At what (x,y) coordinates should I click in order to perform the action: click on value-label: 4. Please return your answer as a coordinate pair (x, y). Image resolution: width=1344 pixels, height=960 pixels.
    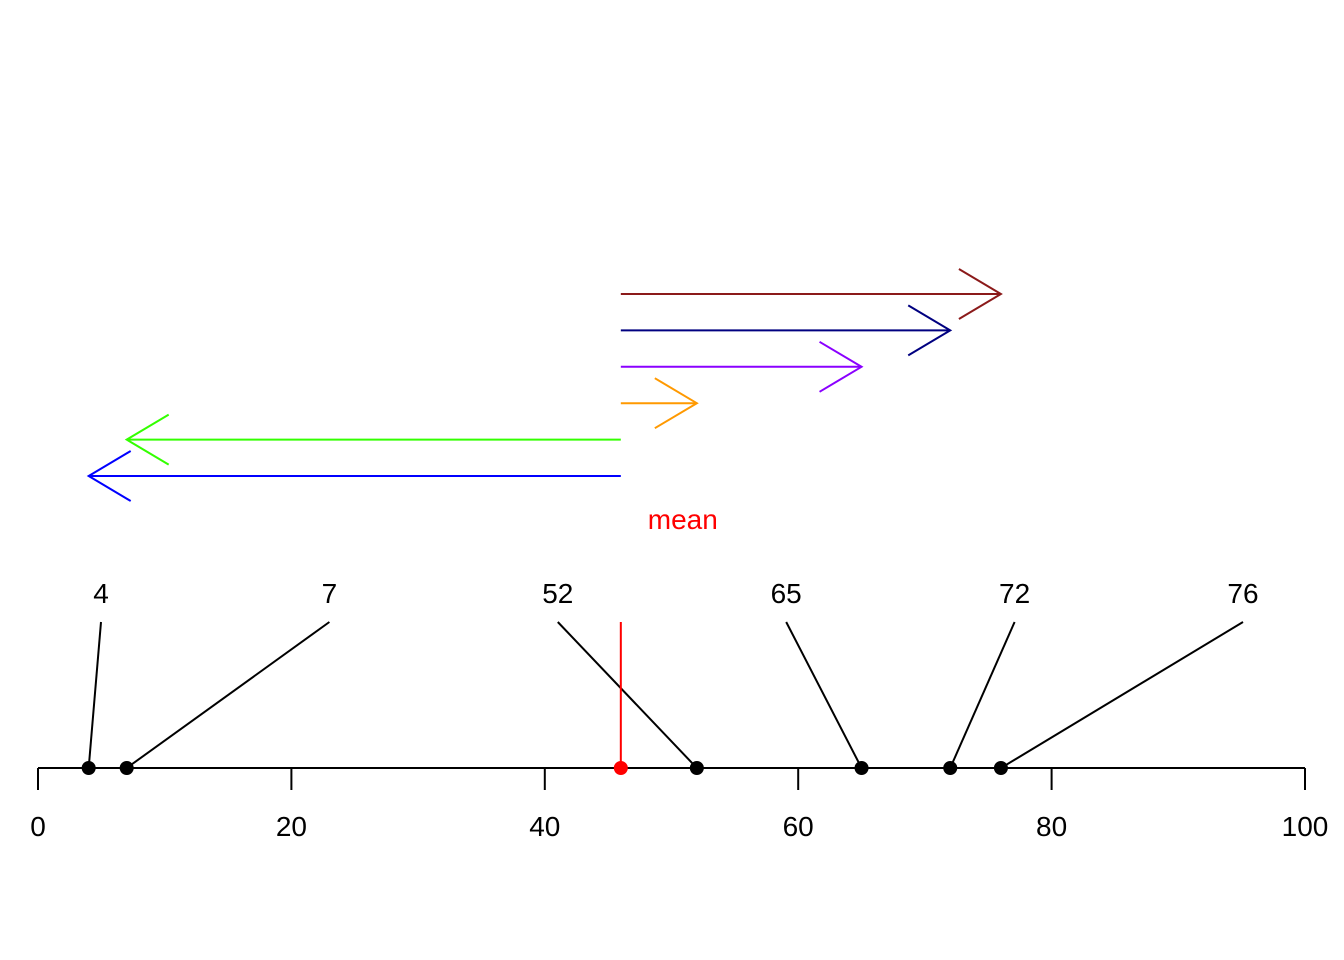
    Looking at the image, I should click on (101, 593).